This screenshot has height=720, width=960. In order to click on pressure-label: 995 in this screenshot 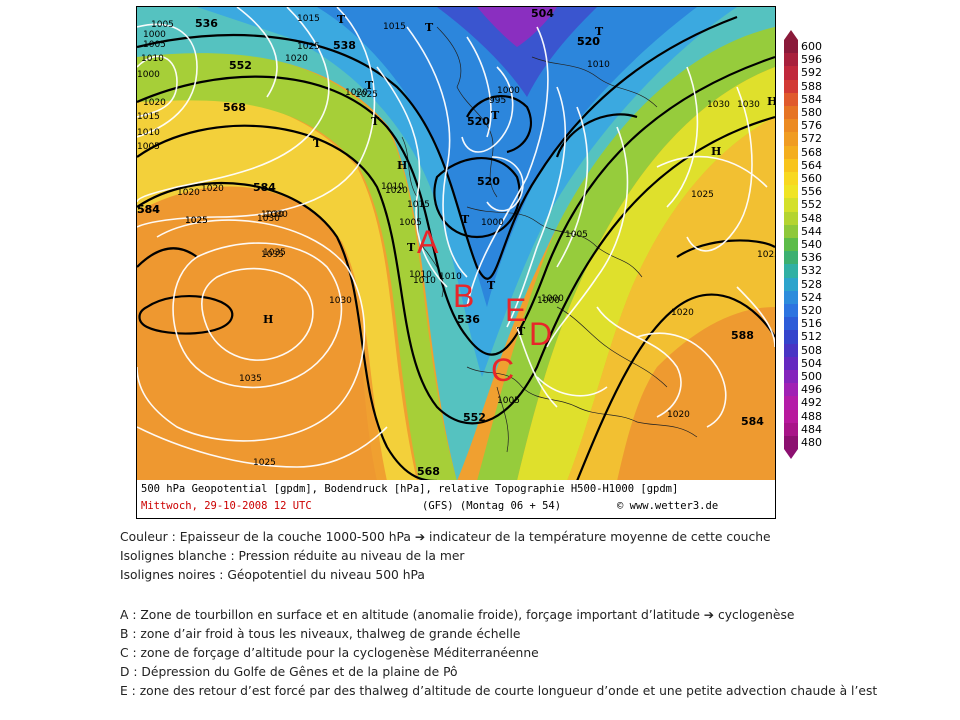, I will do `click(497, 101)`.